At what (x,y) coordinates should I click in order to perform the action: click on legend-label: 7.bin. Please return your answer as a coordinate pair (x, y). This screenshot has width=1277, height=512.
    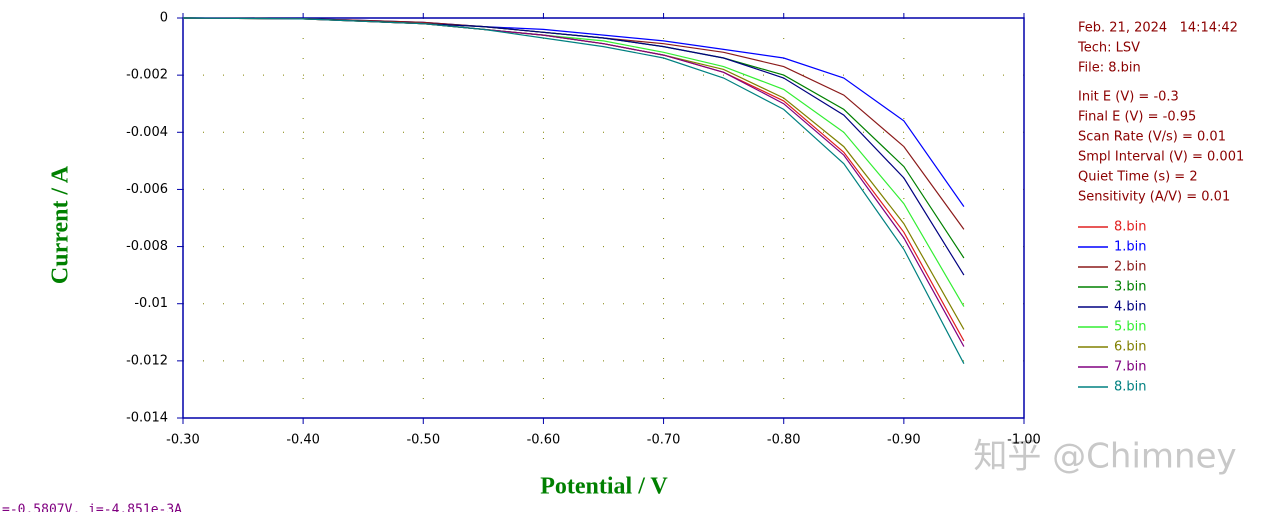
    Looking at the image, I should click on (1130, 367).